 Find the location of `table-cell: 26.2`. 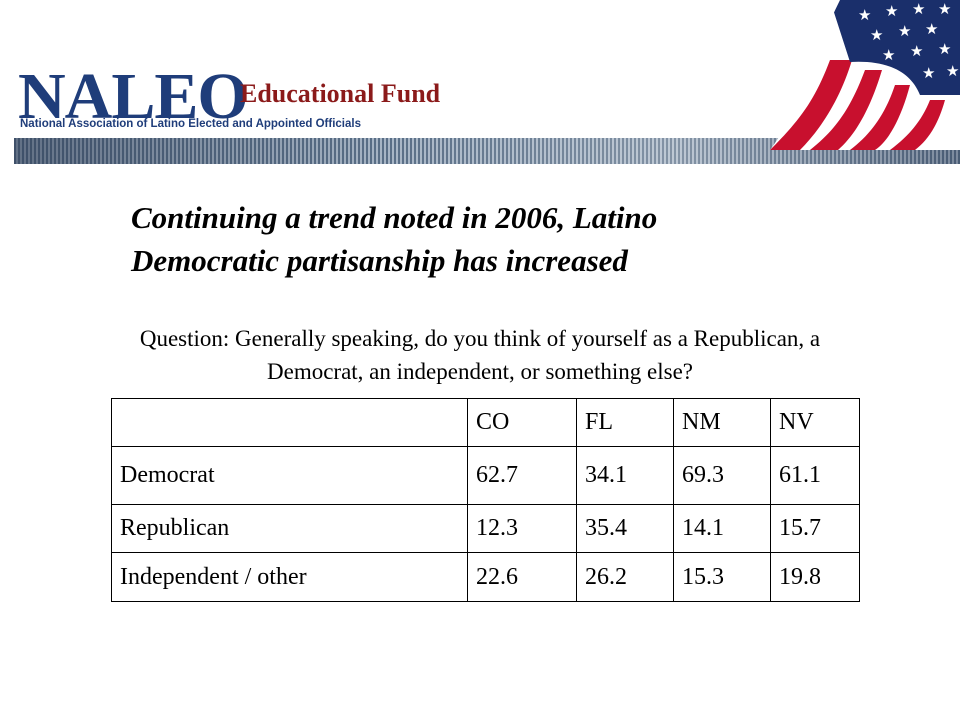

table-cell: 26.2 is located at coordinates (625, 577).